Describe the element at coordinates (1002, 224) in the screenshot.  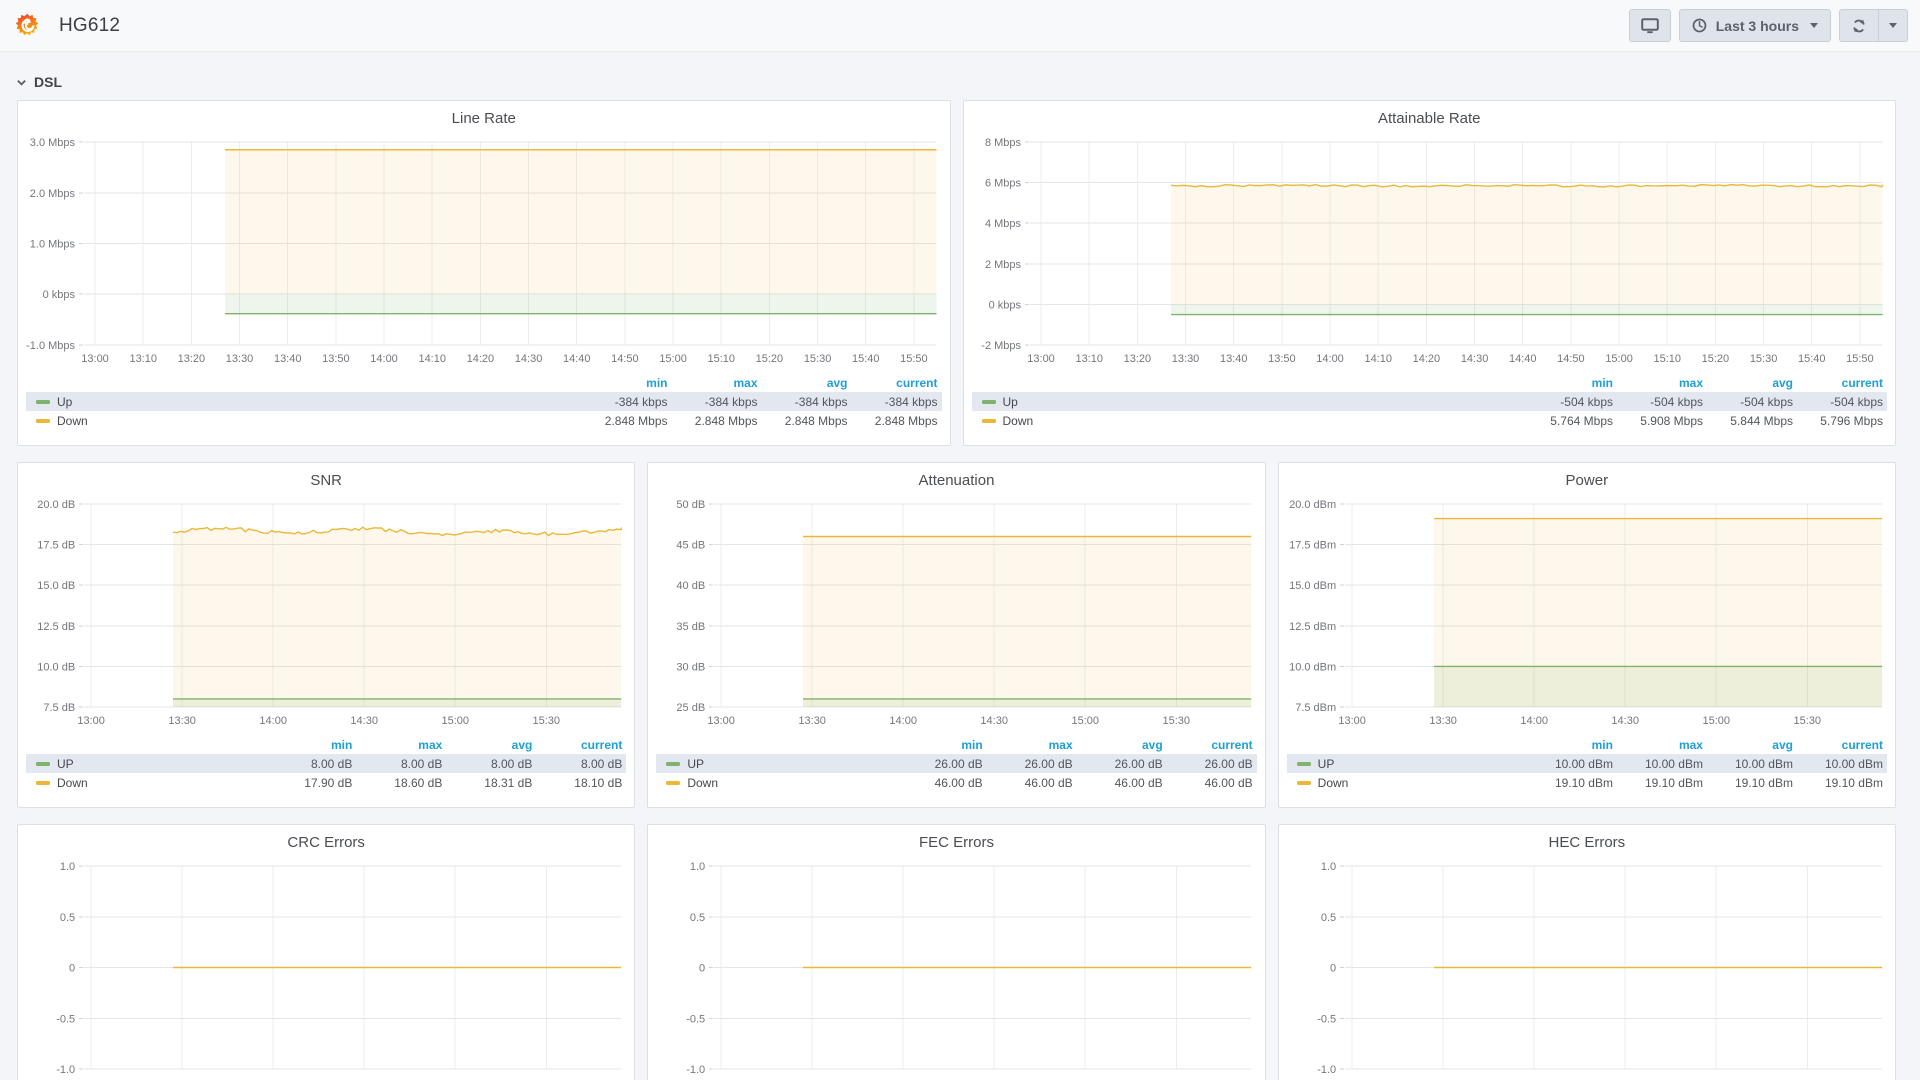
I see `y-axis-tick-label: 4 Mbps` at that location.